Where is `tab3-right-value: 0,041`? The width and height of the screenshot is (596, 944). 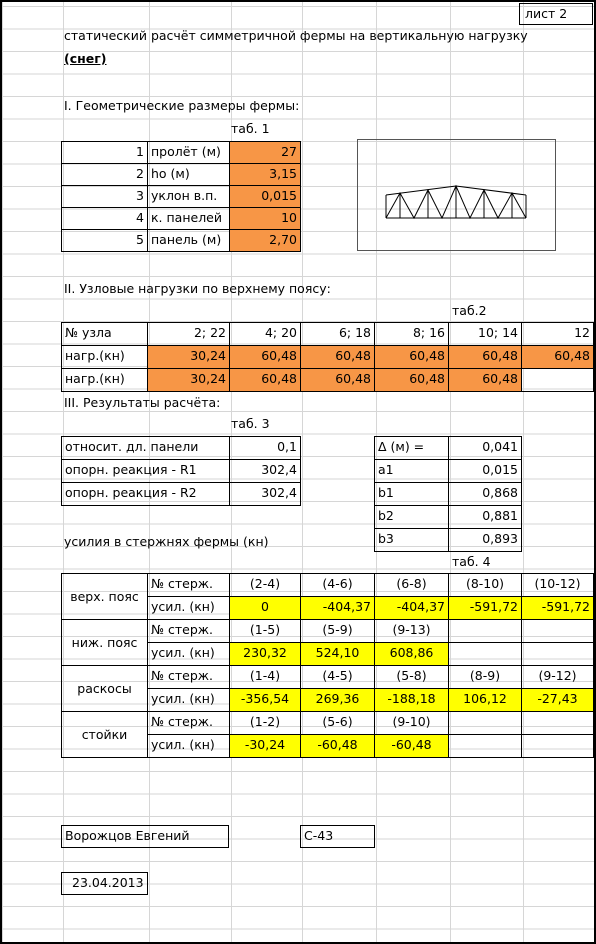 tab3-right-value: 0,041 is located at coordinates (485, 448).